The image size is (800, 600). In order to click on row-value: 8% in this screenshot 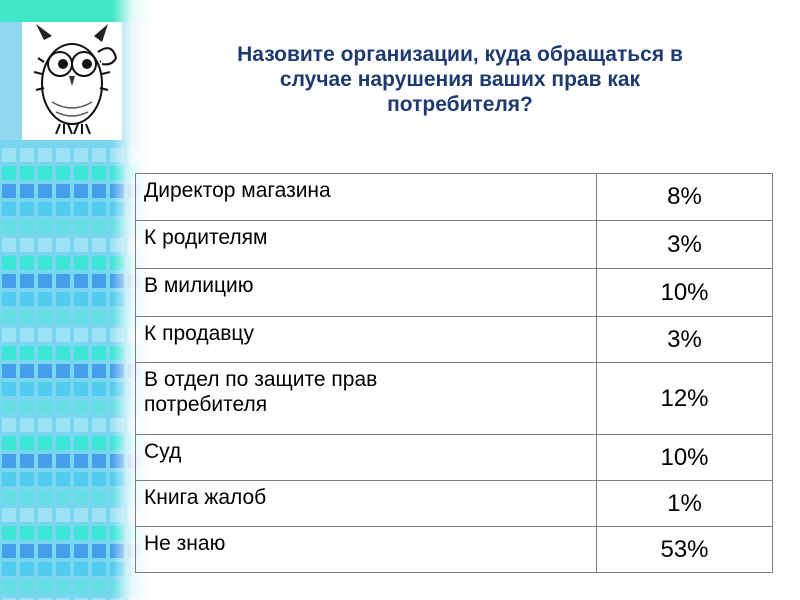, I will do `click(684, 197)`.